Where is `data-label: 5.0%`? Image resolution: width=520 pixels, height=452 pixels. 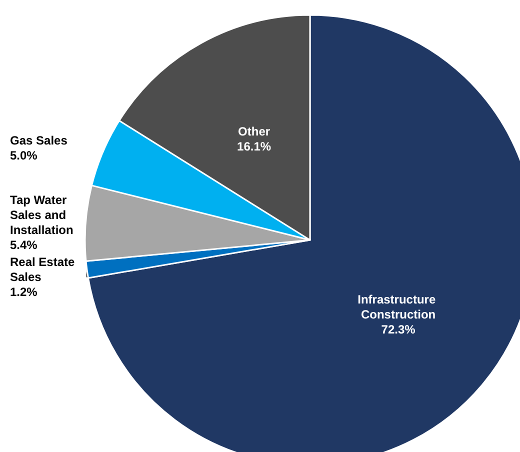
data-label: 5.0% is located at coordinates (24, 155).